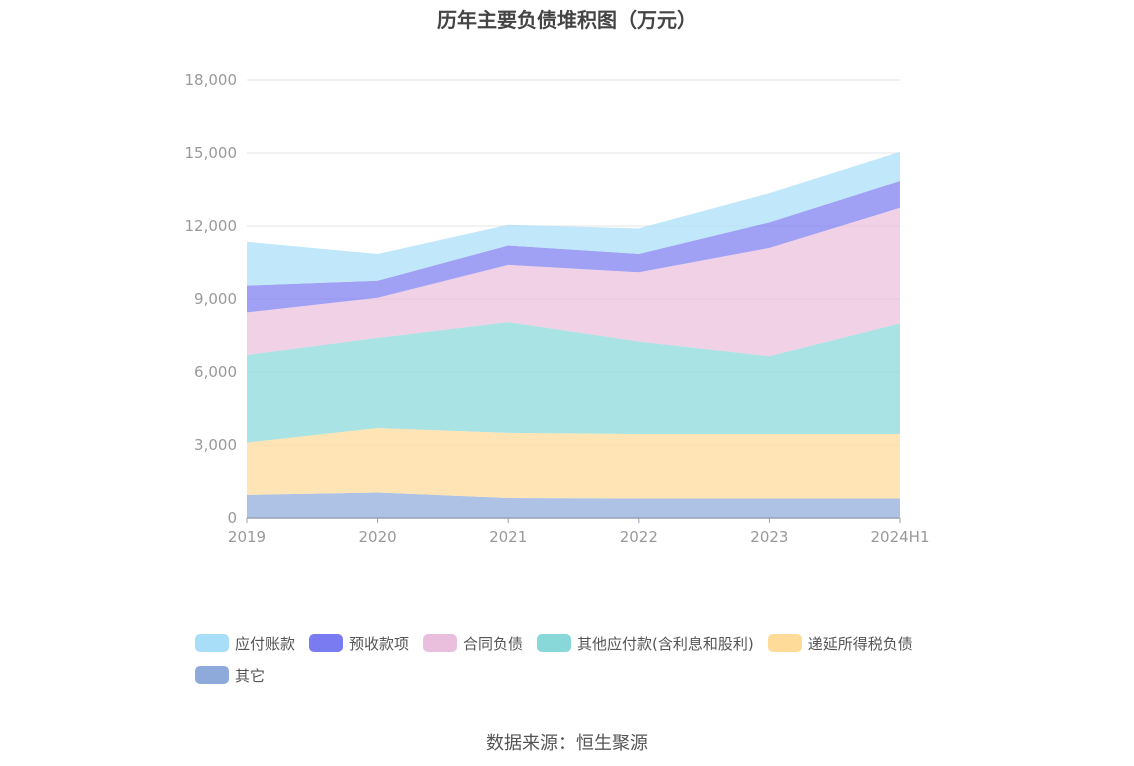 The image size is (1134, 766). What do you see at coordinates (860, 643) in the screenshot?
I see `legend-label: 递延所得税负债` at bounding box center [860, 643].